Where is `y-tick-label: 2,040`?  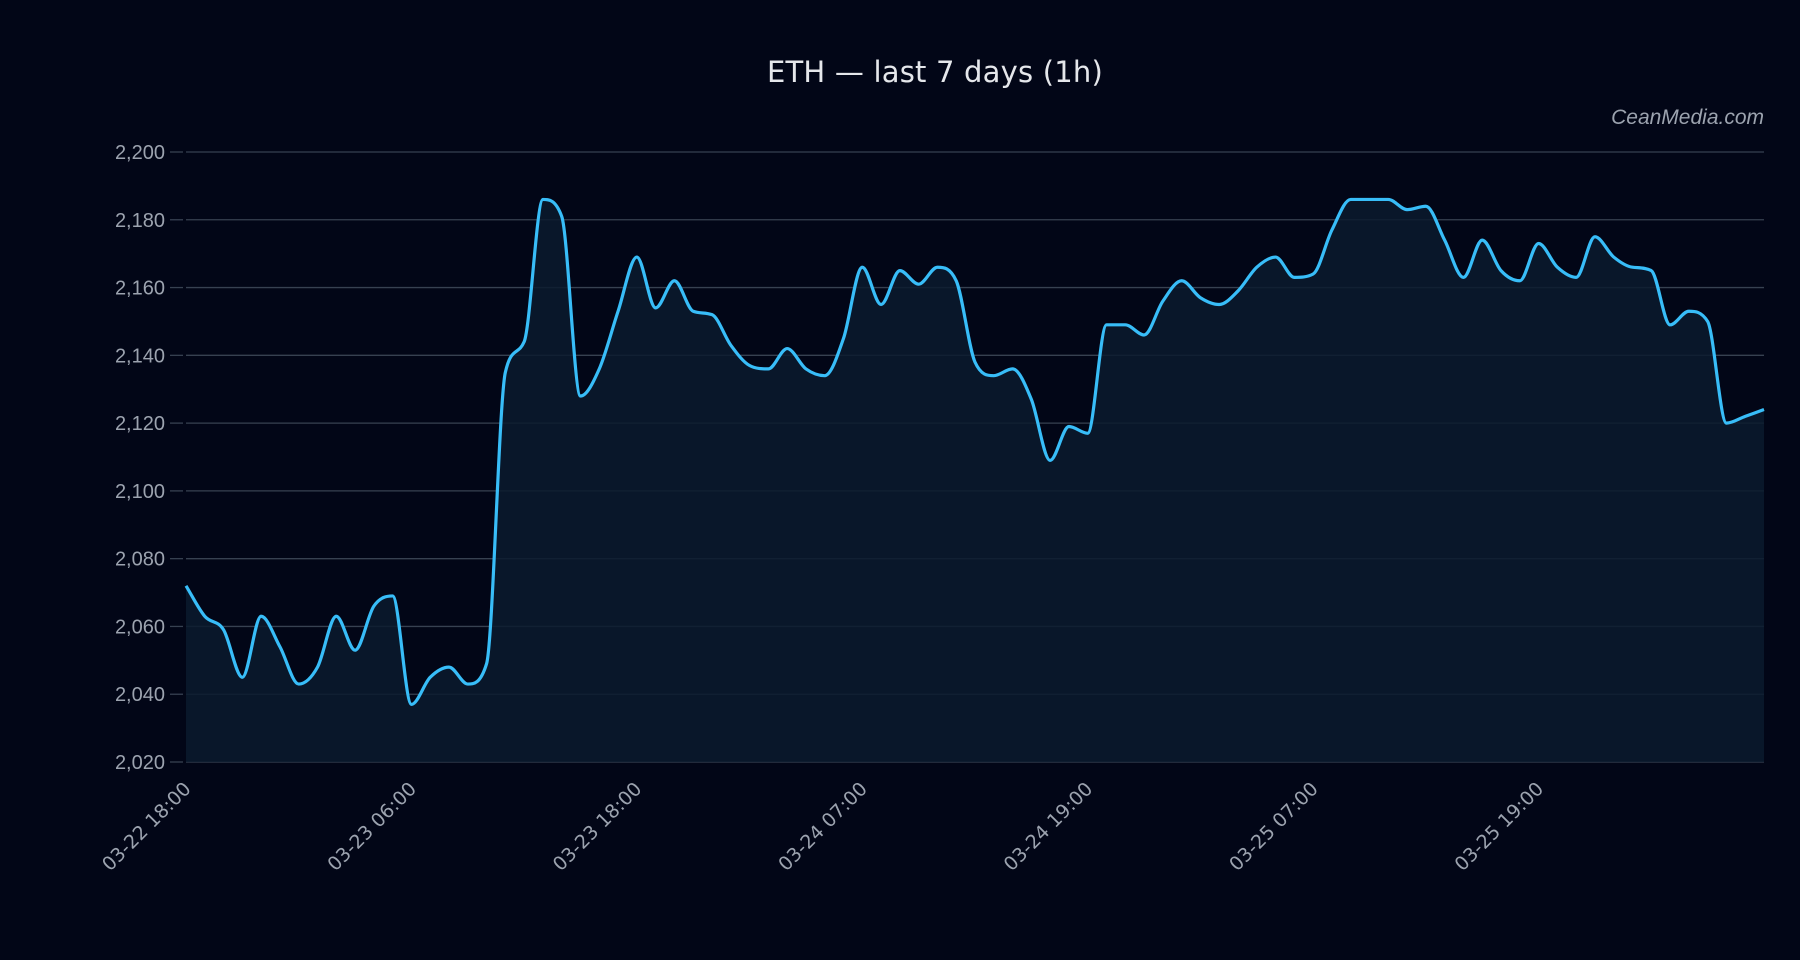 y-tick-label: 2,040 is located at coordinates (140, 695).